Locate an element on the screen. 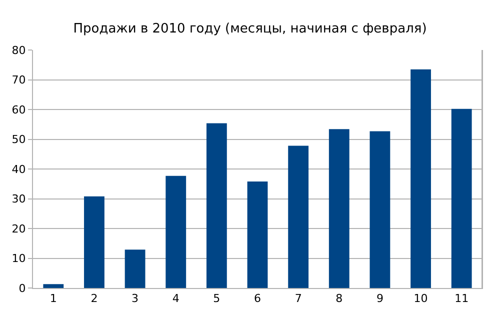 This screenshot has width=500, height=333. x-tick-label: 5 is located at coordinates (216, 299).